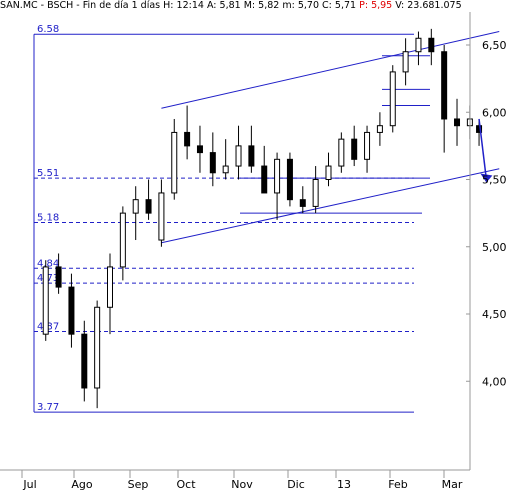 The height and width of the screenshot is (495, 509). Describe the element at coordinates (494, 247) in the screenshot. I see `y-tick-label: 5,00` at that location.